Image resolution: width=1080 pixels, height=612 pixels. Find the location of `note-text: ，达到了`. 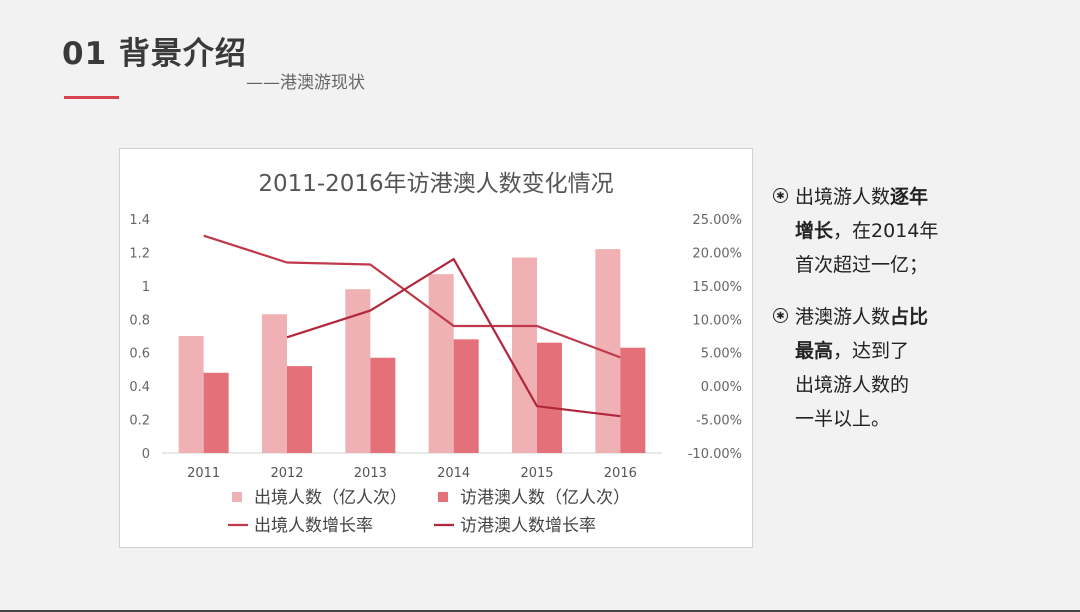

note-text: ，达到了 is located at coordinates (871, 351).